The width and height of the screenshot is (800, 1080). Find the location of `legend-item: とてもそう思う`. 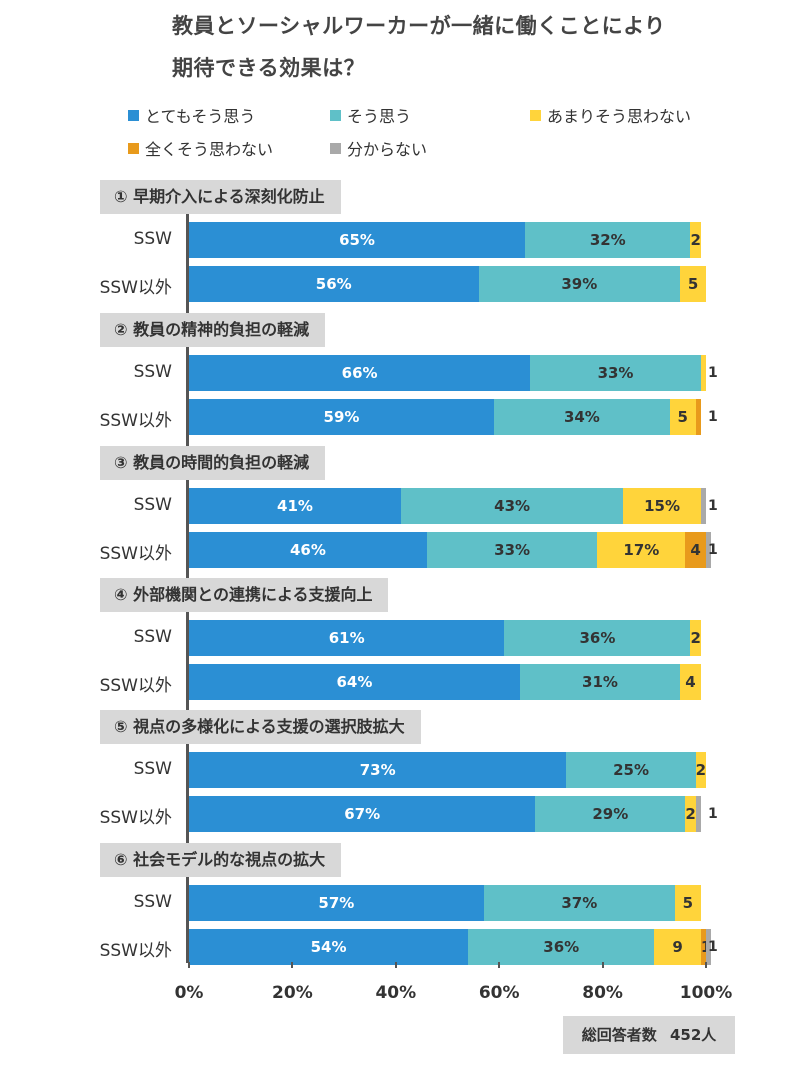

legend-item: とてもそう思う is located at coordinates (191, 115).